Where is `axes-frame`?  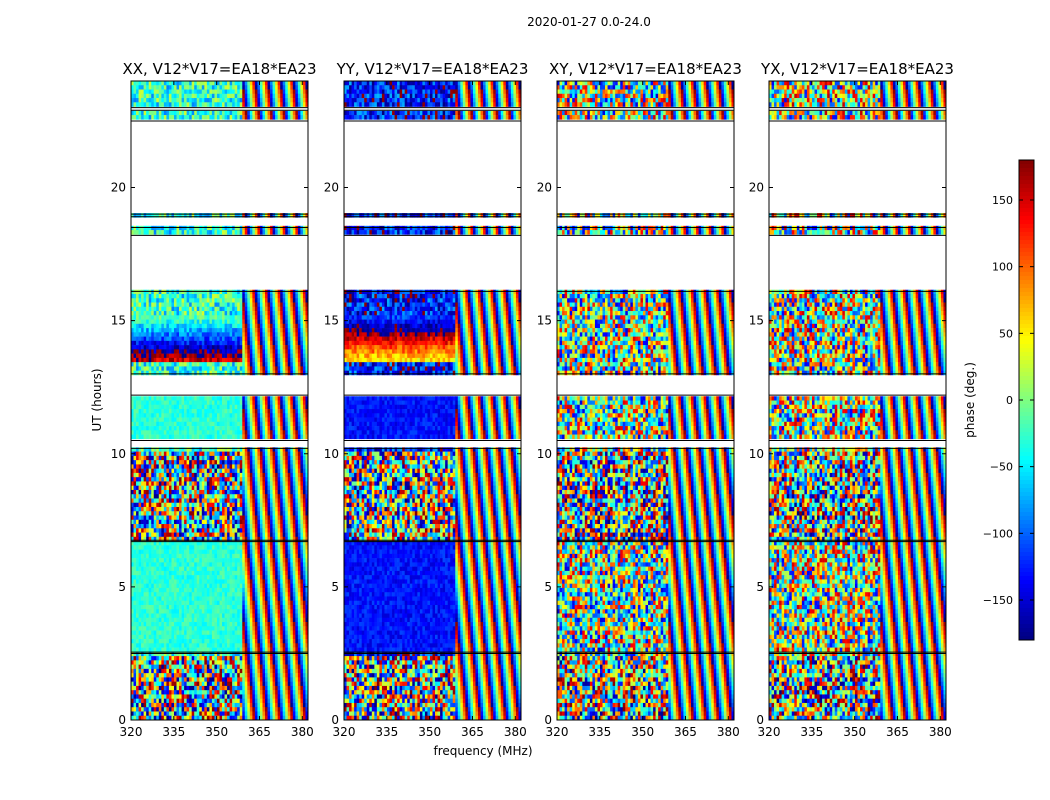
axes-frame is located at coordinates (645, 400).